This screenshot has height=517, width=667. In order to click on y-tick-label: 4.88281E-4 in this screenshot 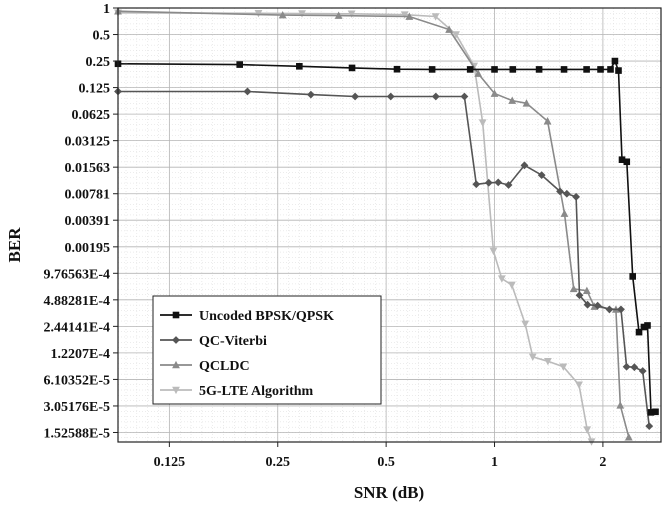, I will do `click(77, 301)`.